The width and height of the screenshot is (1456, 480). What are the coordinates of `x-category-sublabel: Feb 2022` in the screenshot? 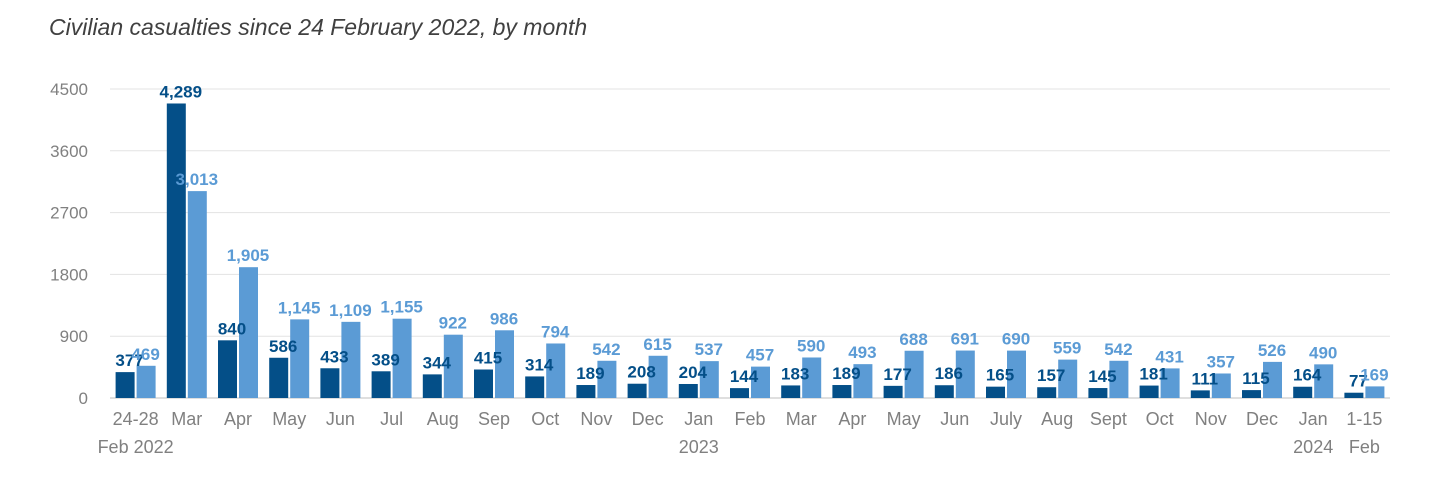 It's located at (136, 447).